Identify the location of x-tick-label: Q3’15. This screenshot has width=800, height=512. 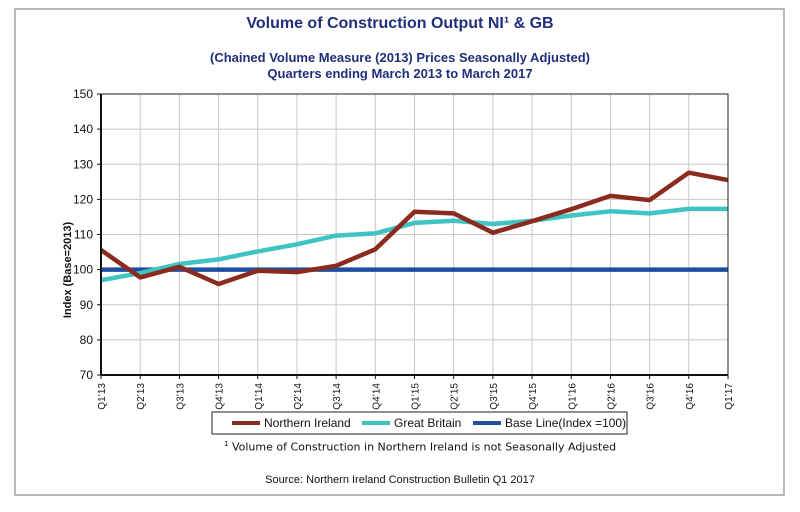
(494, 396).